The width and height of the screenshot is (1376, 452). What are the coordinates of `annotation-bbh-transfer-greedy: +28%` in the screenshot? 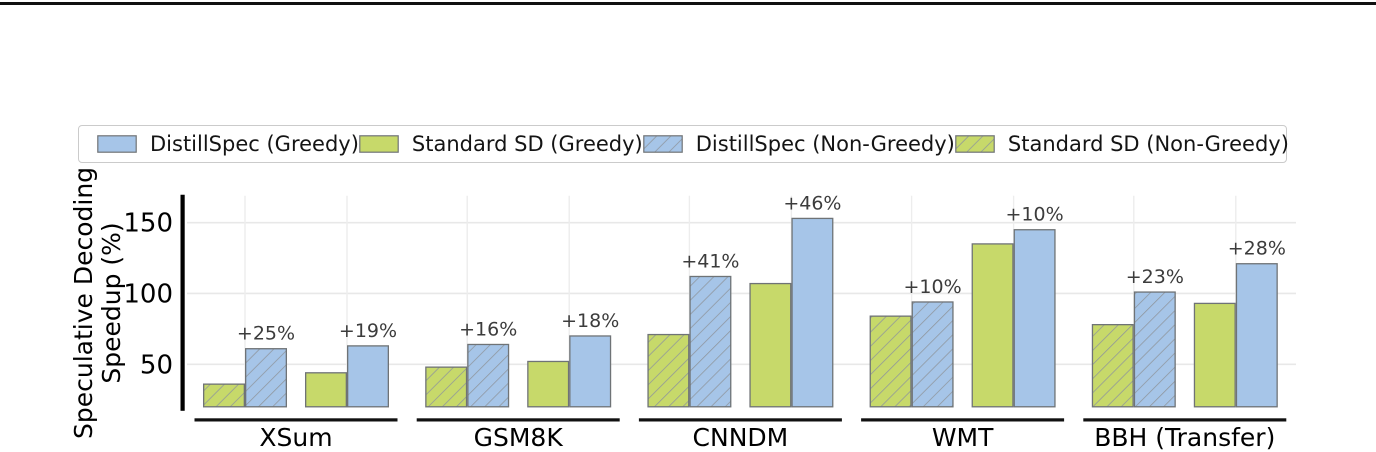 It's located at (1257, 249).